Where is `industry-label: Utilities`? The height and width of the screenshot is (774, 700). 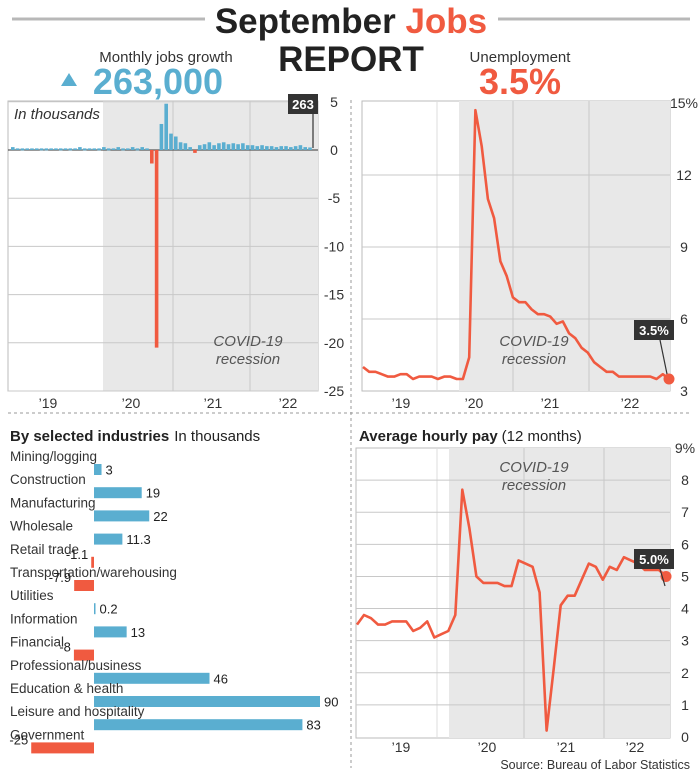 industry-label: Utilities is located at coordinates (32, 595).